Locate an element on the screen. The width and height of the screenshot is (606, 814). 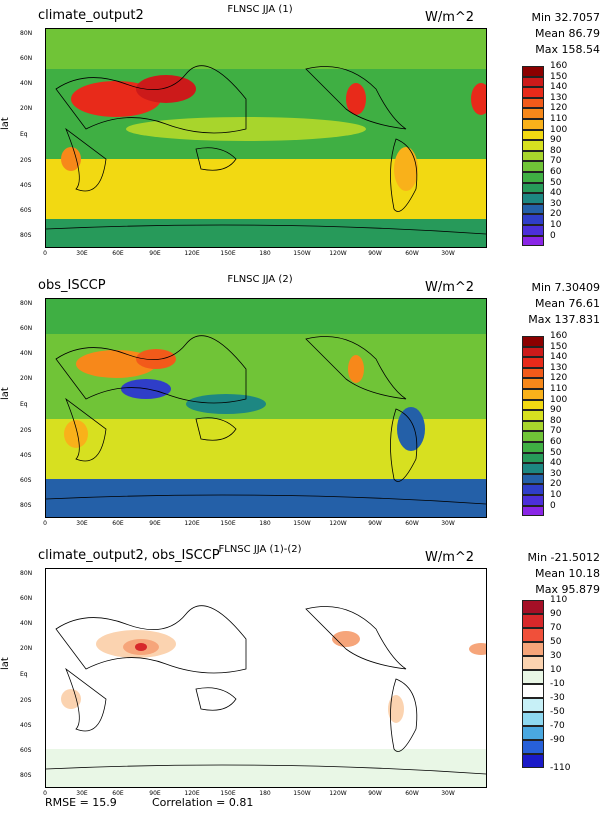
max-value: Max 158.54 is located at coordinates (567, 49).